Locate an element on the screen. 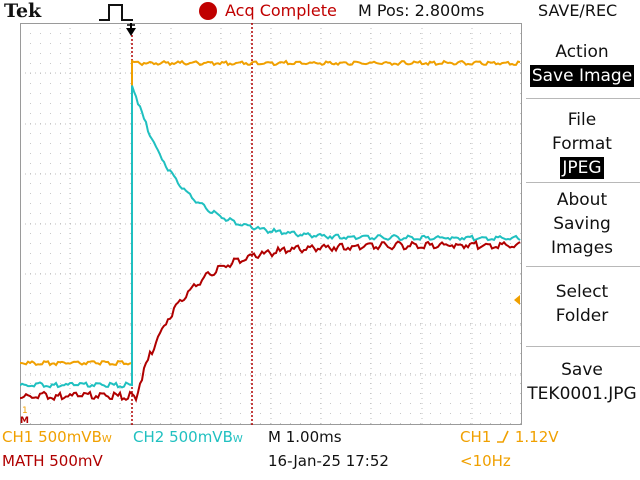  math-scale: MATH 500mV is located at coordinates (52, 461).